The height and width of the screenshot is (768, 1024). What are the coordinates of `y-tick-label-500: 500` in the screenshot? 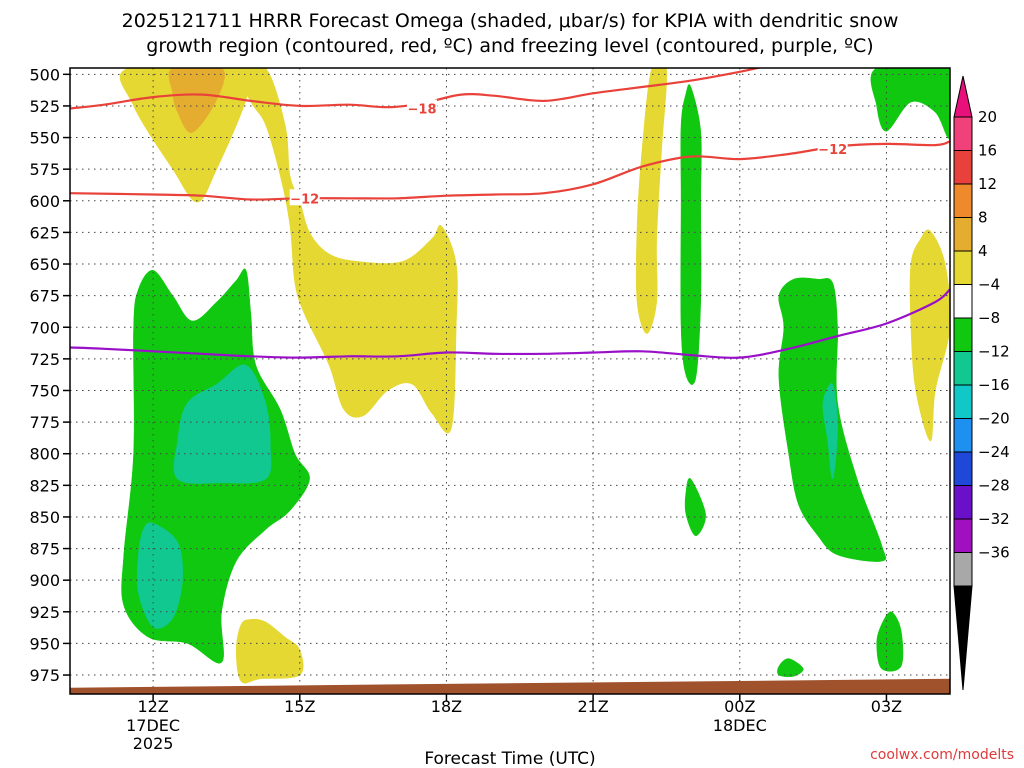 It's located at (44, 74).